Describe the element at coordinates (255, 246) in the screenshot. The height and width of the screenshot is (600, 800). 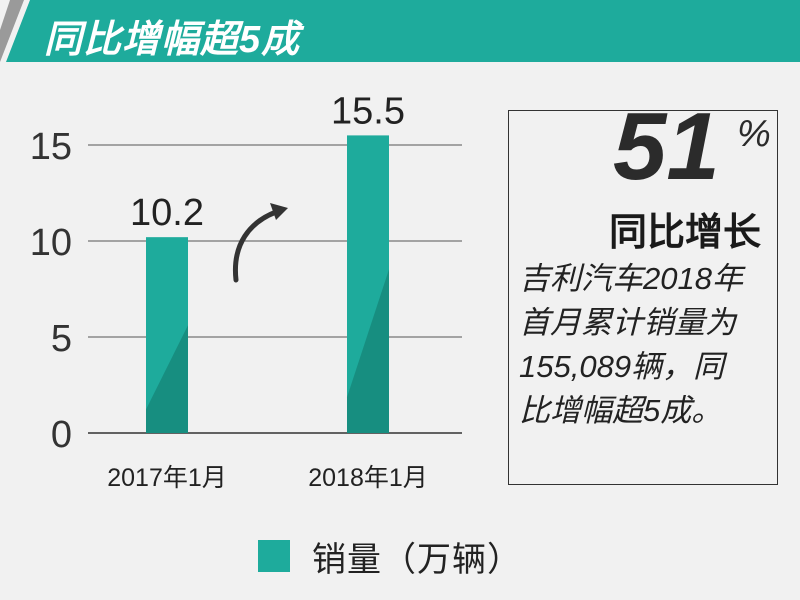
I see `growth-arrow-icon` at that location.